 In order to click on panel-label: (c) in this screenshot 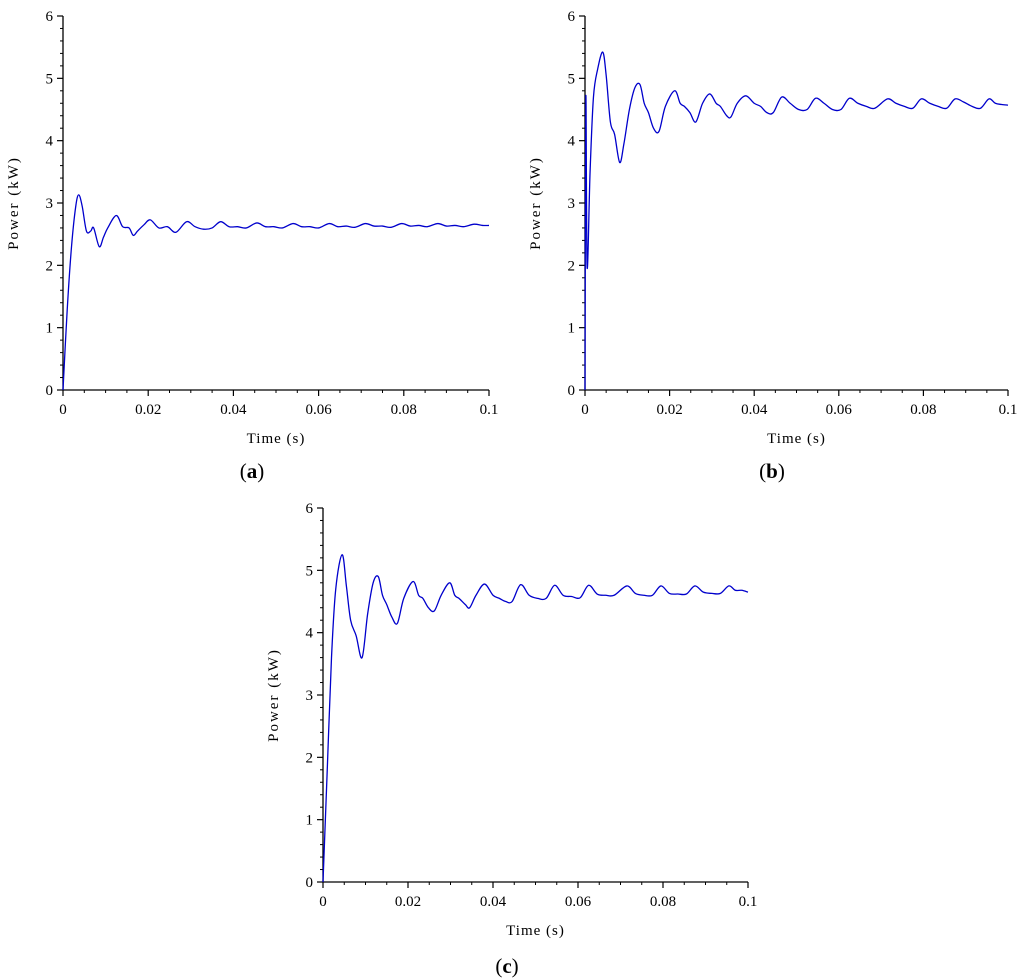, I will do `click(506, 966)`.